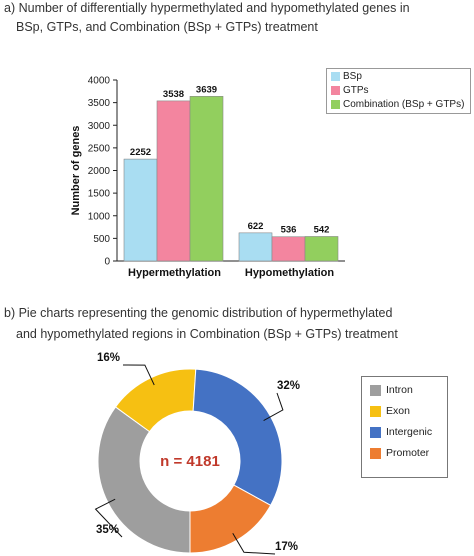  What do you see at coordinates (99, 194) in the screenshot?
I see `y-tick-label: 1500` at bounding box center [99, 194].